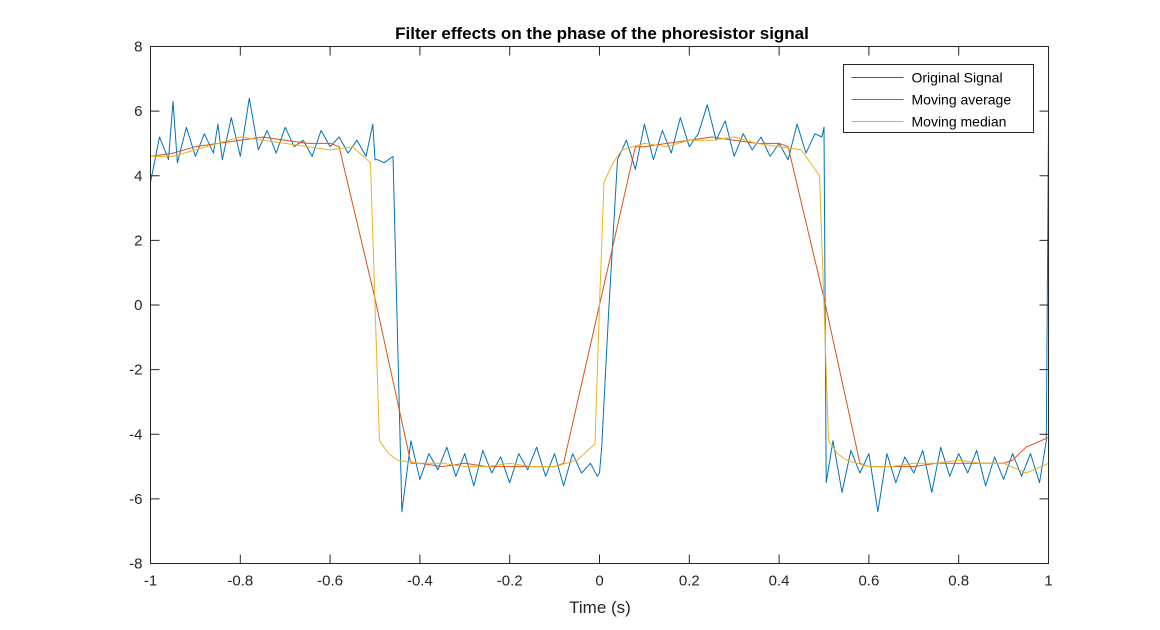 The height and width of the screenshot is (630, 1160). Describe the element at coordinates (135, 370) in the screenshot. I see `y-tick-label: -2` at that location.